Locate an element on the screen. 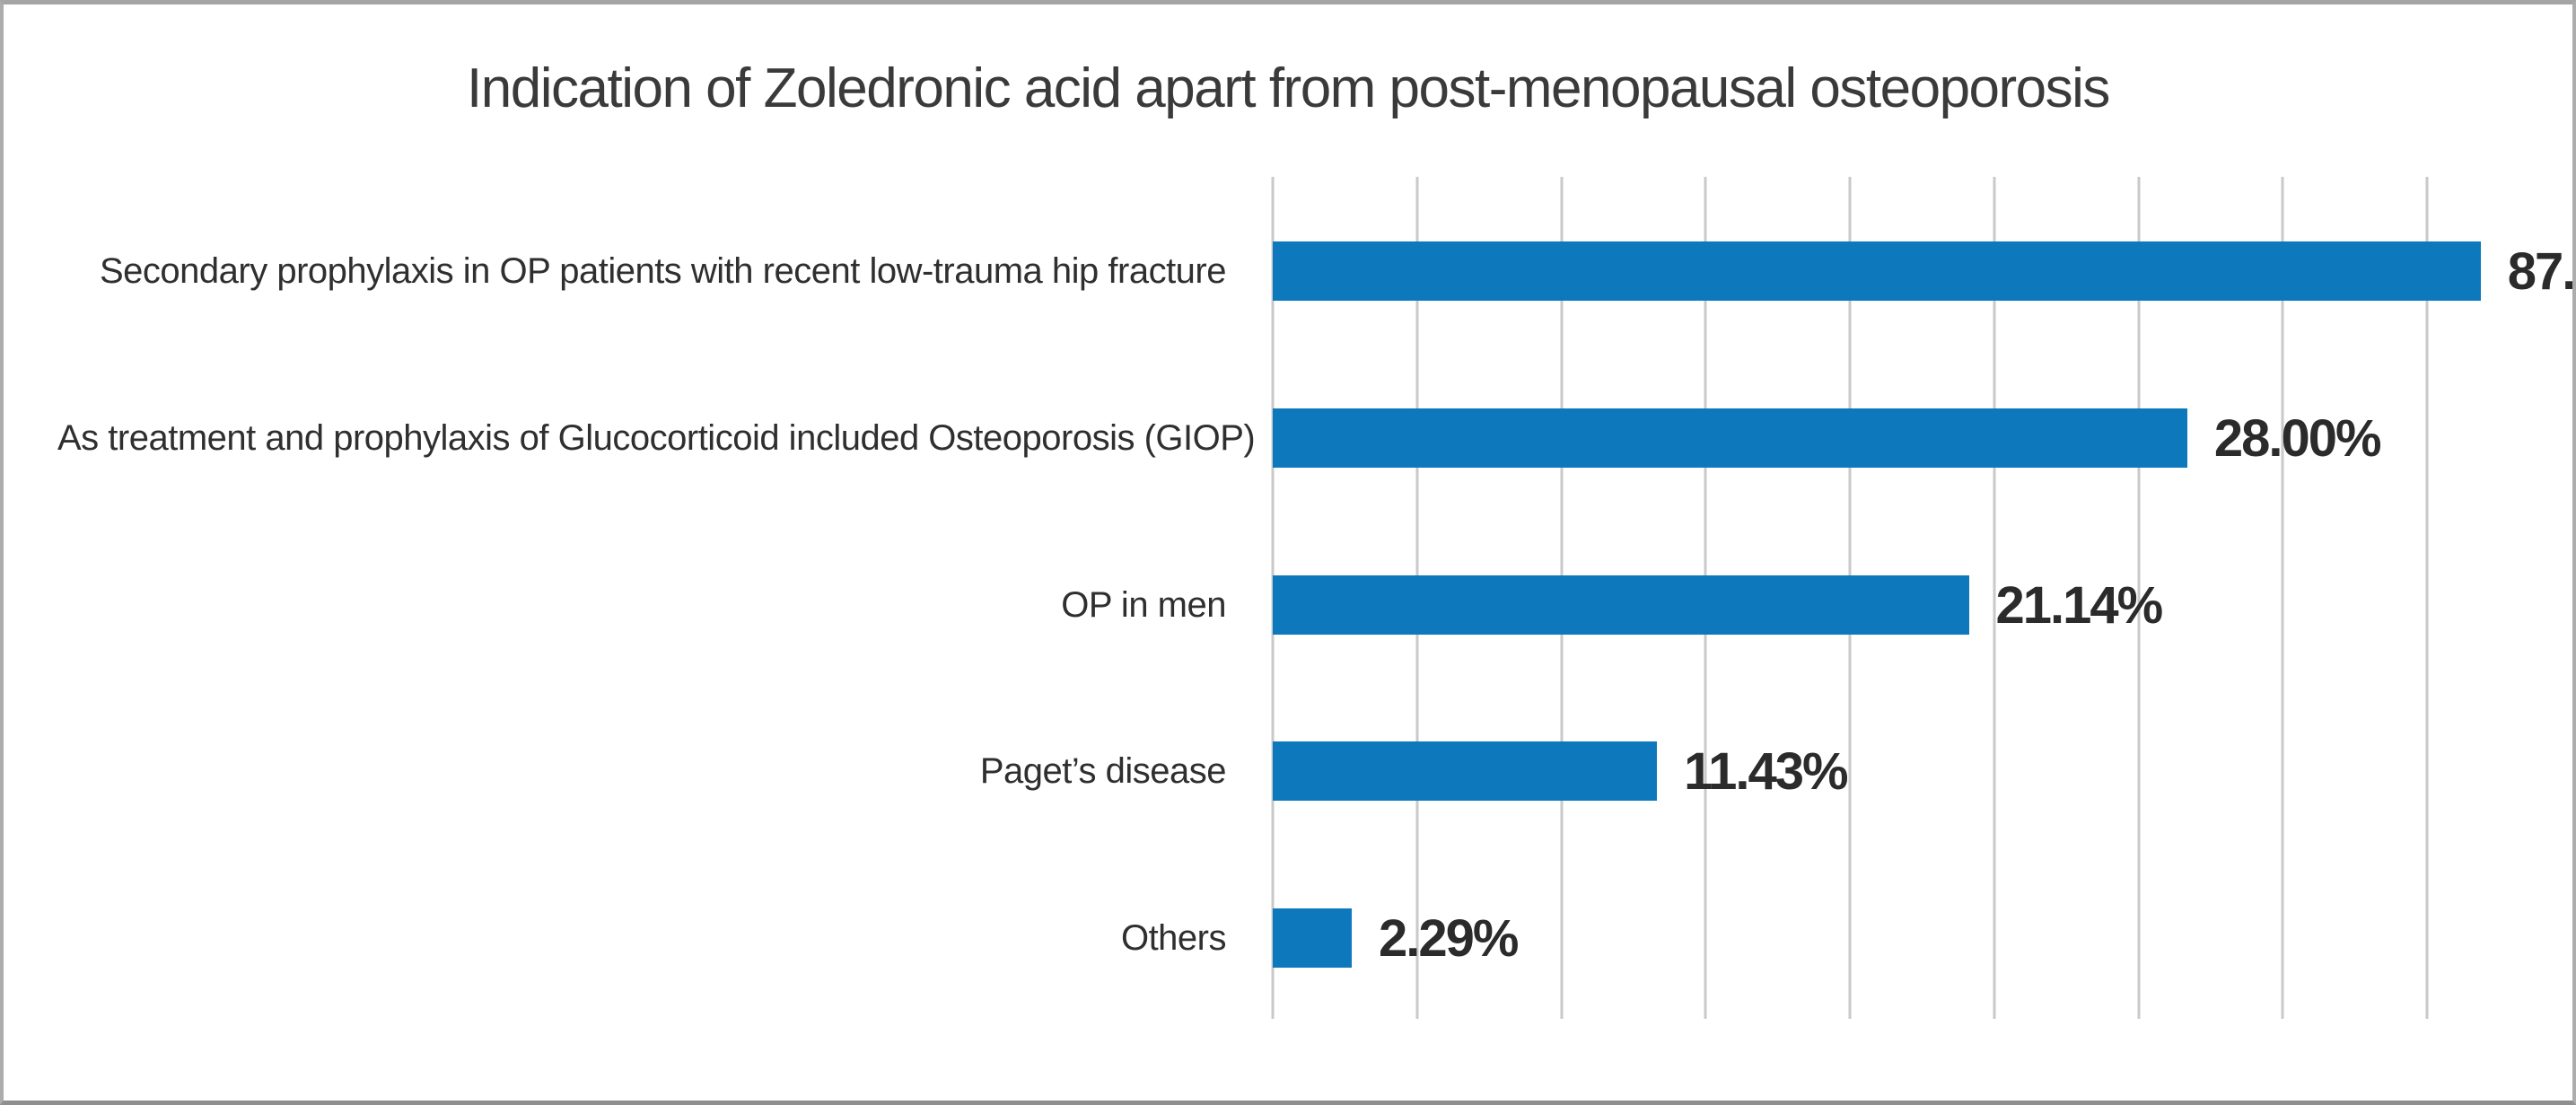 This screenshot has width=2576, height=1105. value-label: 87.14% is located at coordinates (2541, 271).